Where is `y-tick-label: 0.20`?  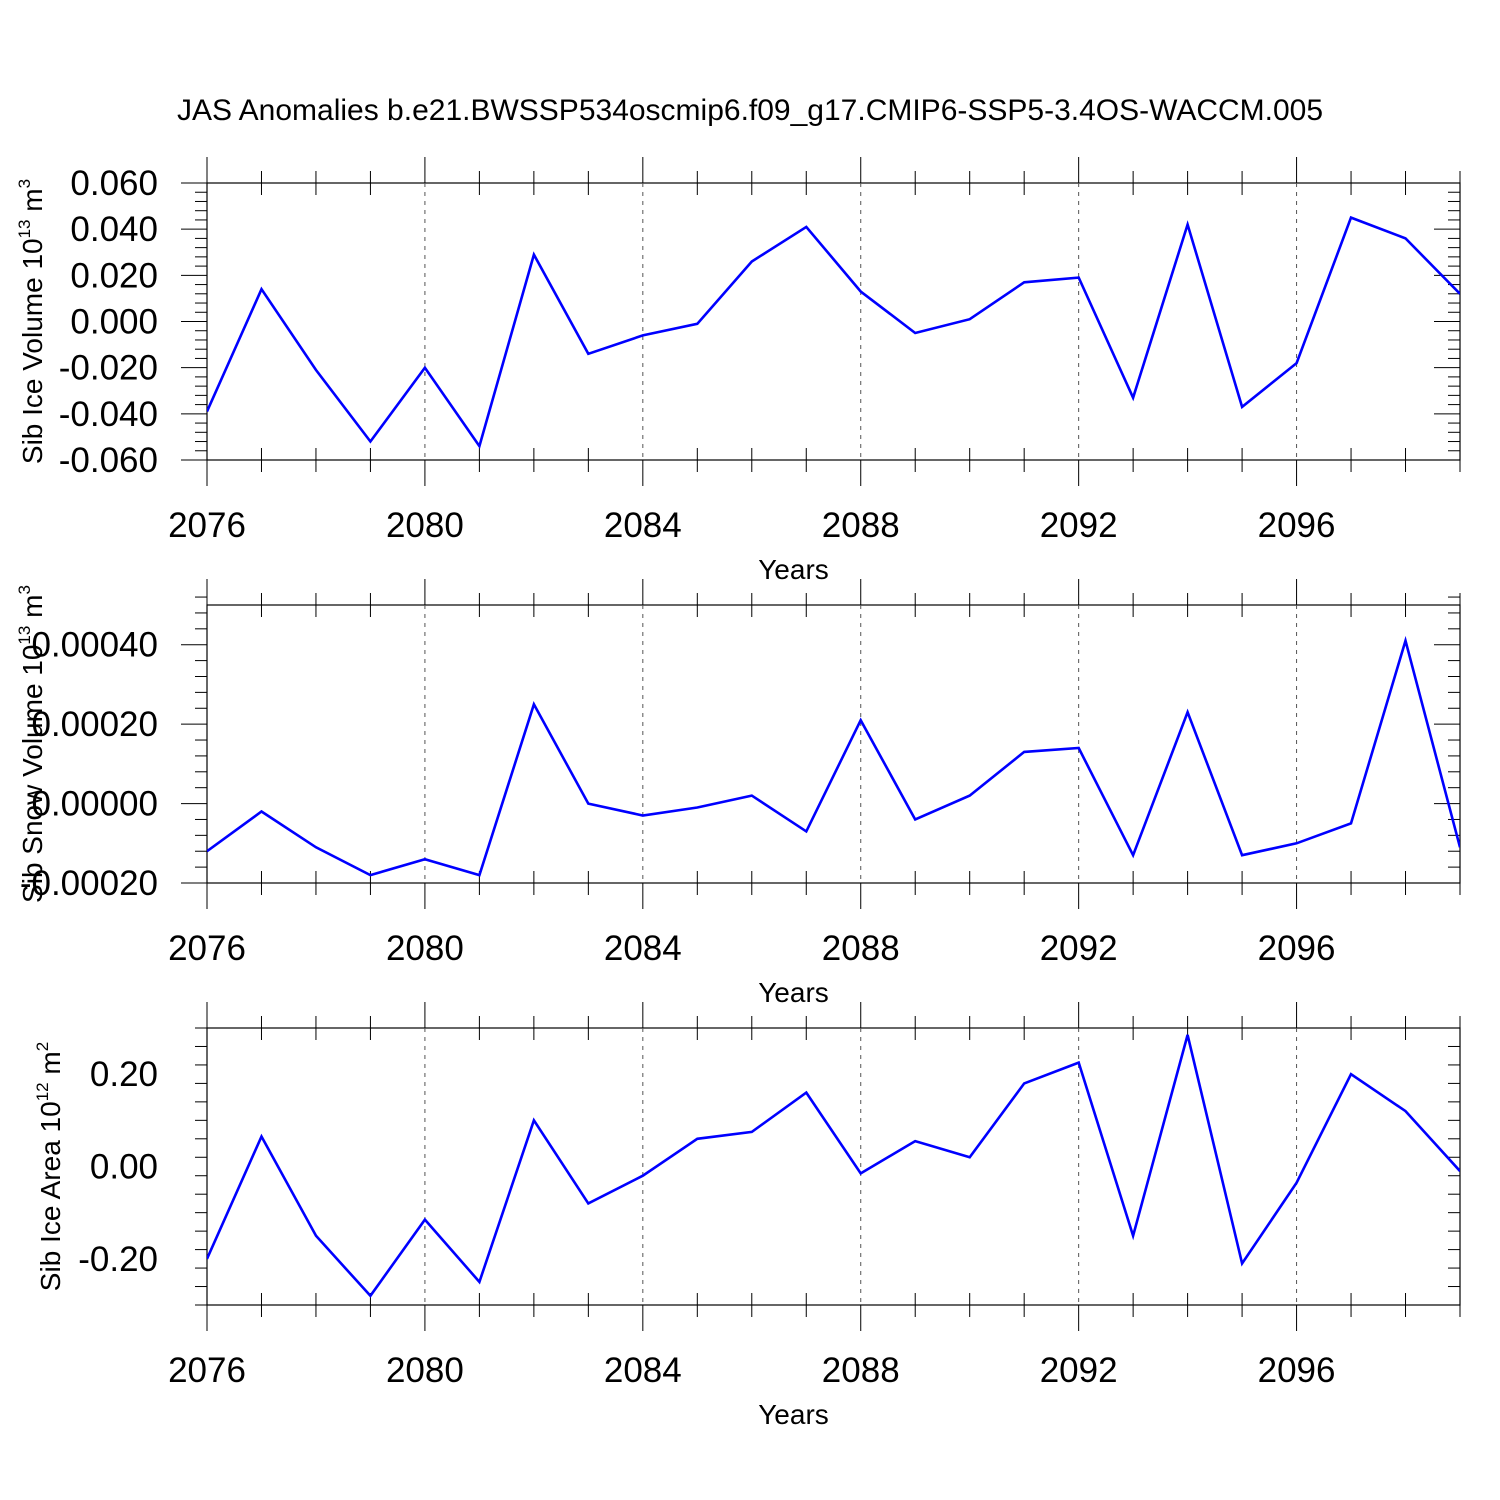
y-tick-label: 0.20 is located at coordinates (124, 1074).